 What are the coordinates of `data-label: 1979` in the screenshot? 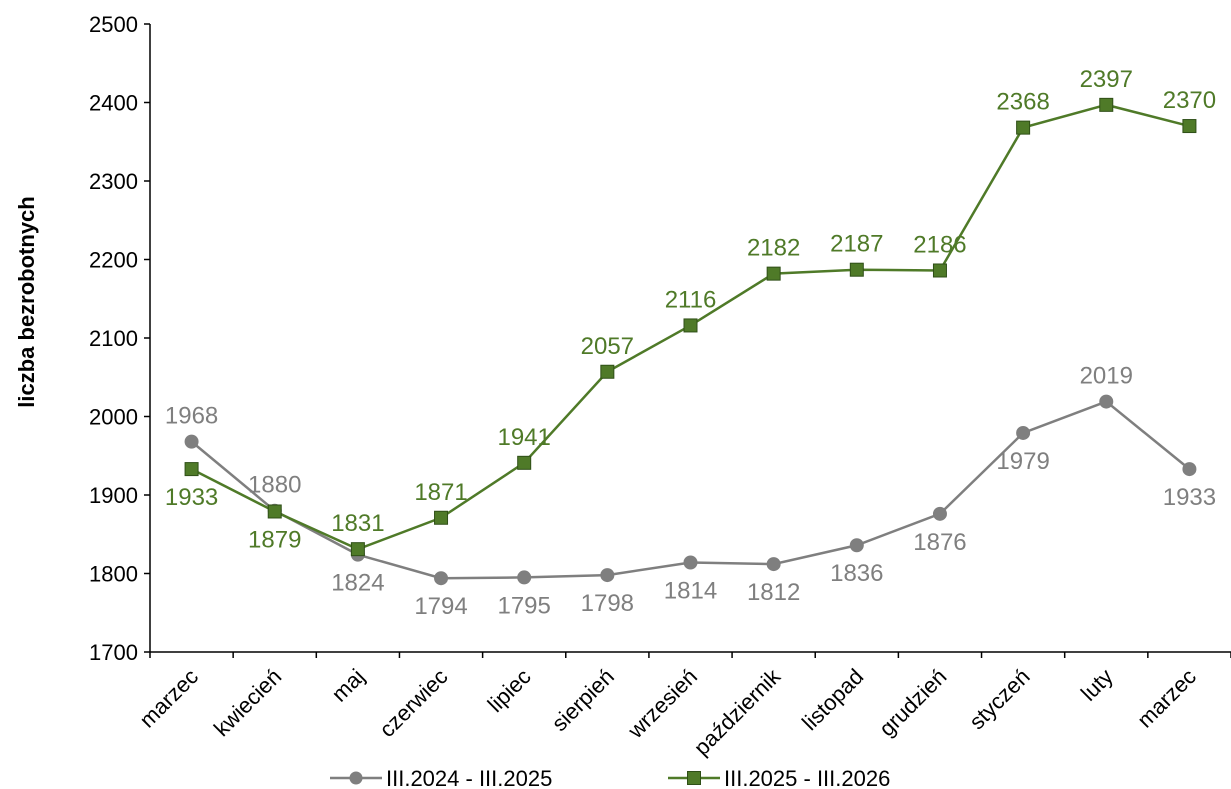 It's located at (1022, 461).